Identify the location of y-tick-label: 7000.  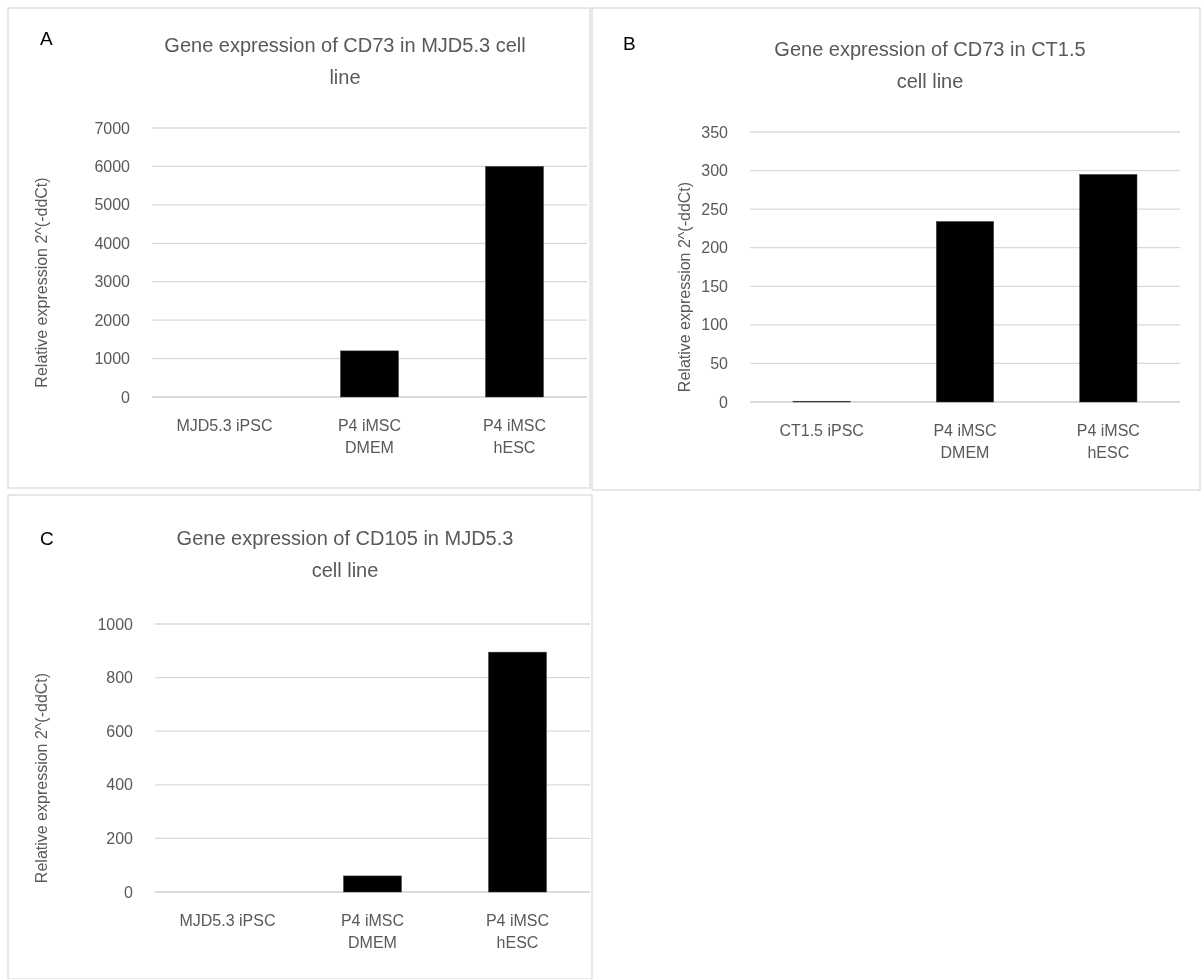
(112, 128).